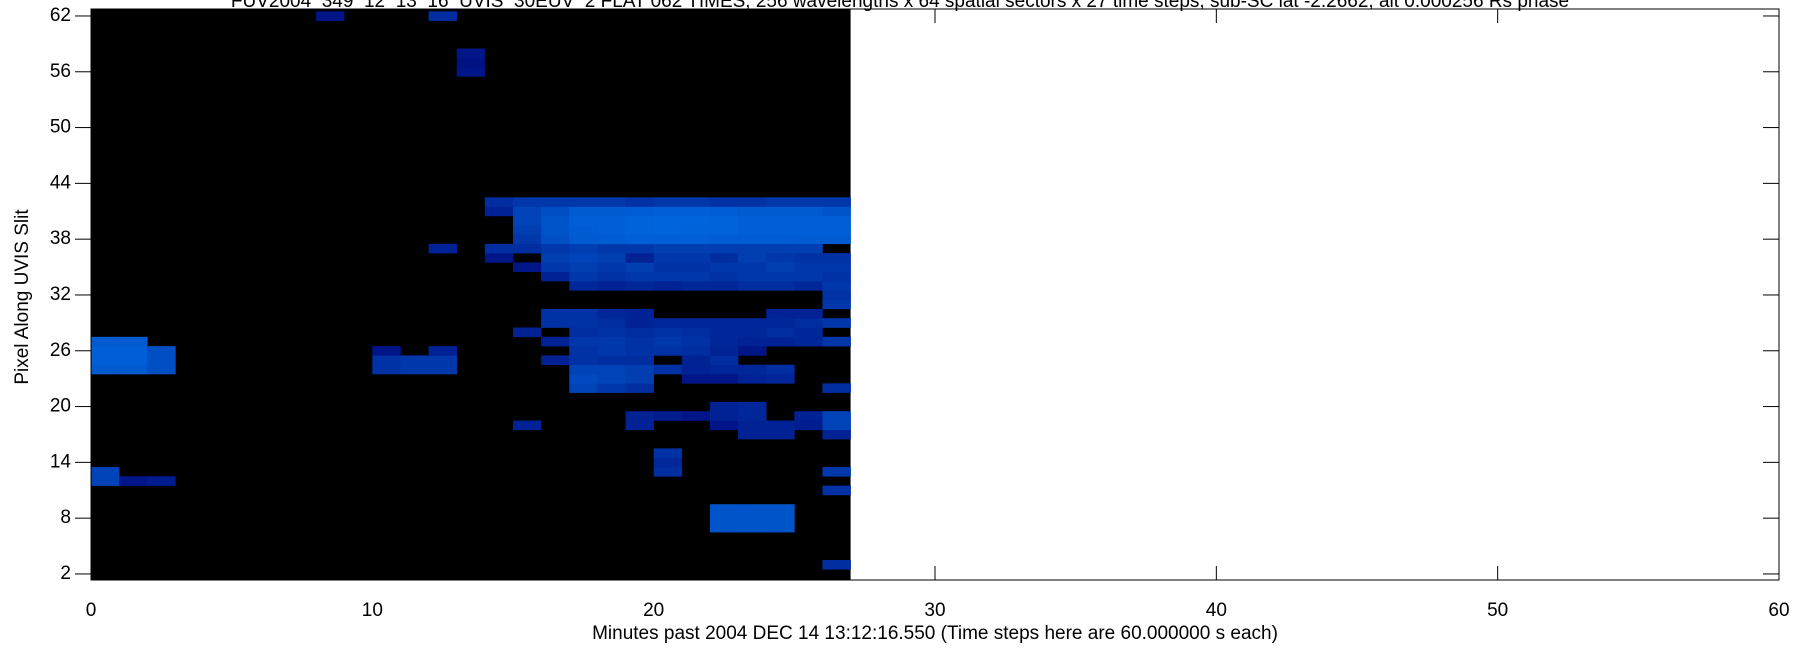  Describe the element at coordinates (1778, 610) in the screenshot. I see `x-tick-label: 60` at that location.